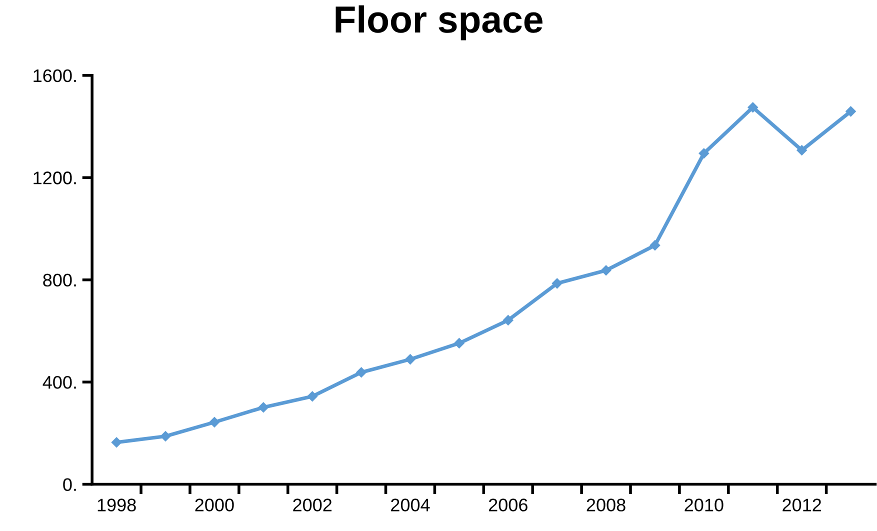 The width and height of the screenshot is (877, 531). Describe the element at coordinates (312, 505) in the screenshot. I see `x-tick-label: 2002` at that location.